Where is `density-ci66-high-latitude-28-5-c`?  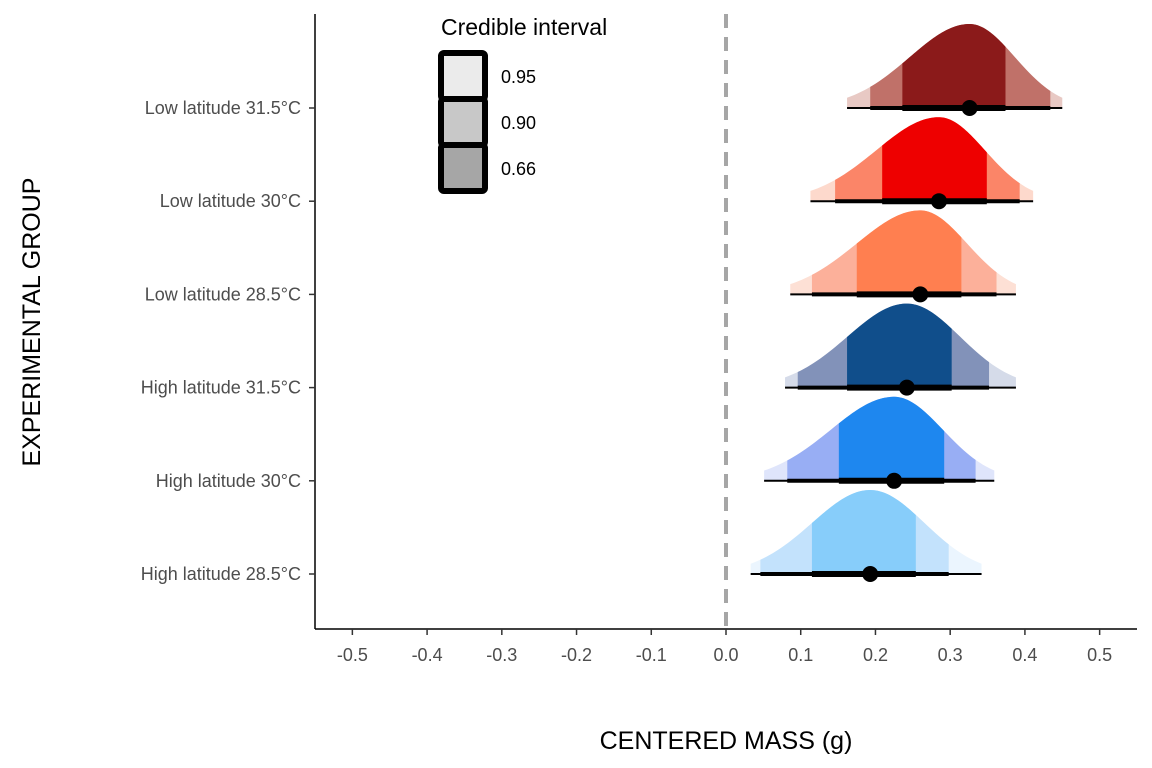
density-ci66-high-latitude-28-5-c is located at coordinates (863, 532).